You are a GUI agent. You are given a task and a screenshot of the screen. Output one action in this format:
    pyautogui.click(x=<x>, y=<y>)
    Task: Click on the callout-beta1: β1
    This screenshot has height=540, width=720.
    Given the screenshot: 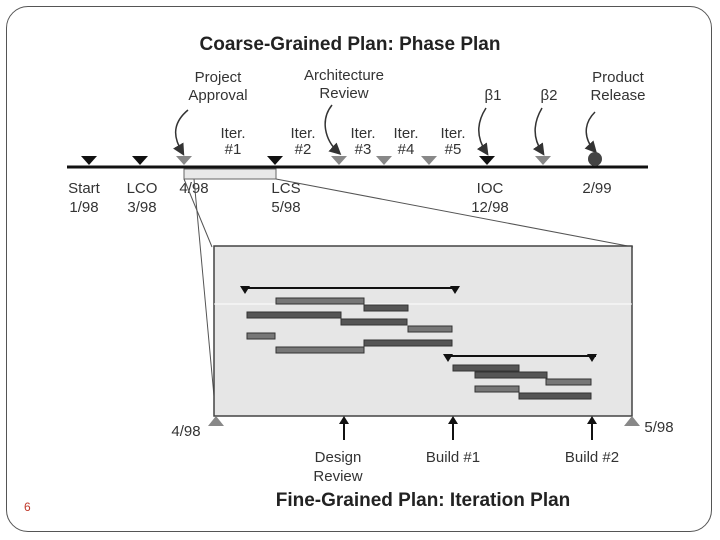 What is the action you would take?
    pyautogui.click(x=489, y=121)
    